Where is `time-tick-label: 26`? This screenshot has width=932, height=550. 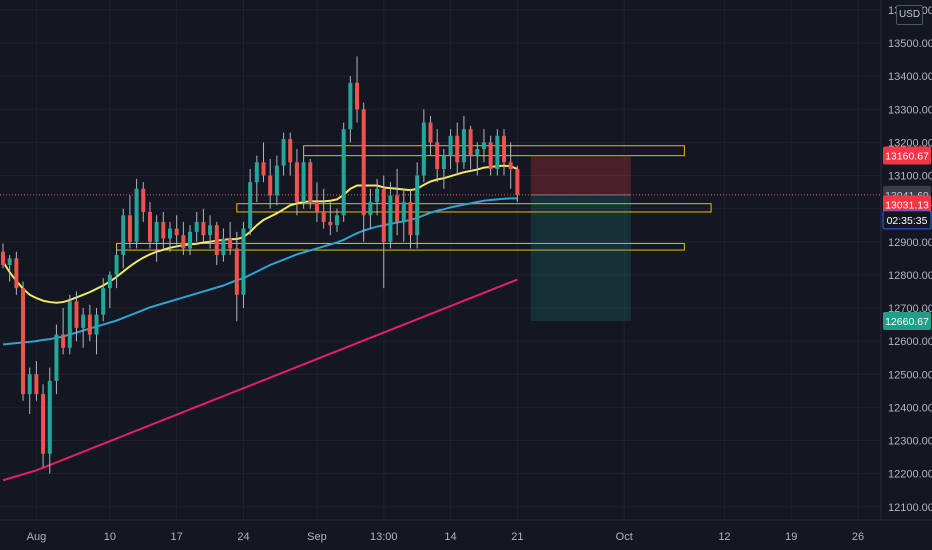
time-tick-label: 26 is located at coordinates (858, 537).